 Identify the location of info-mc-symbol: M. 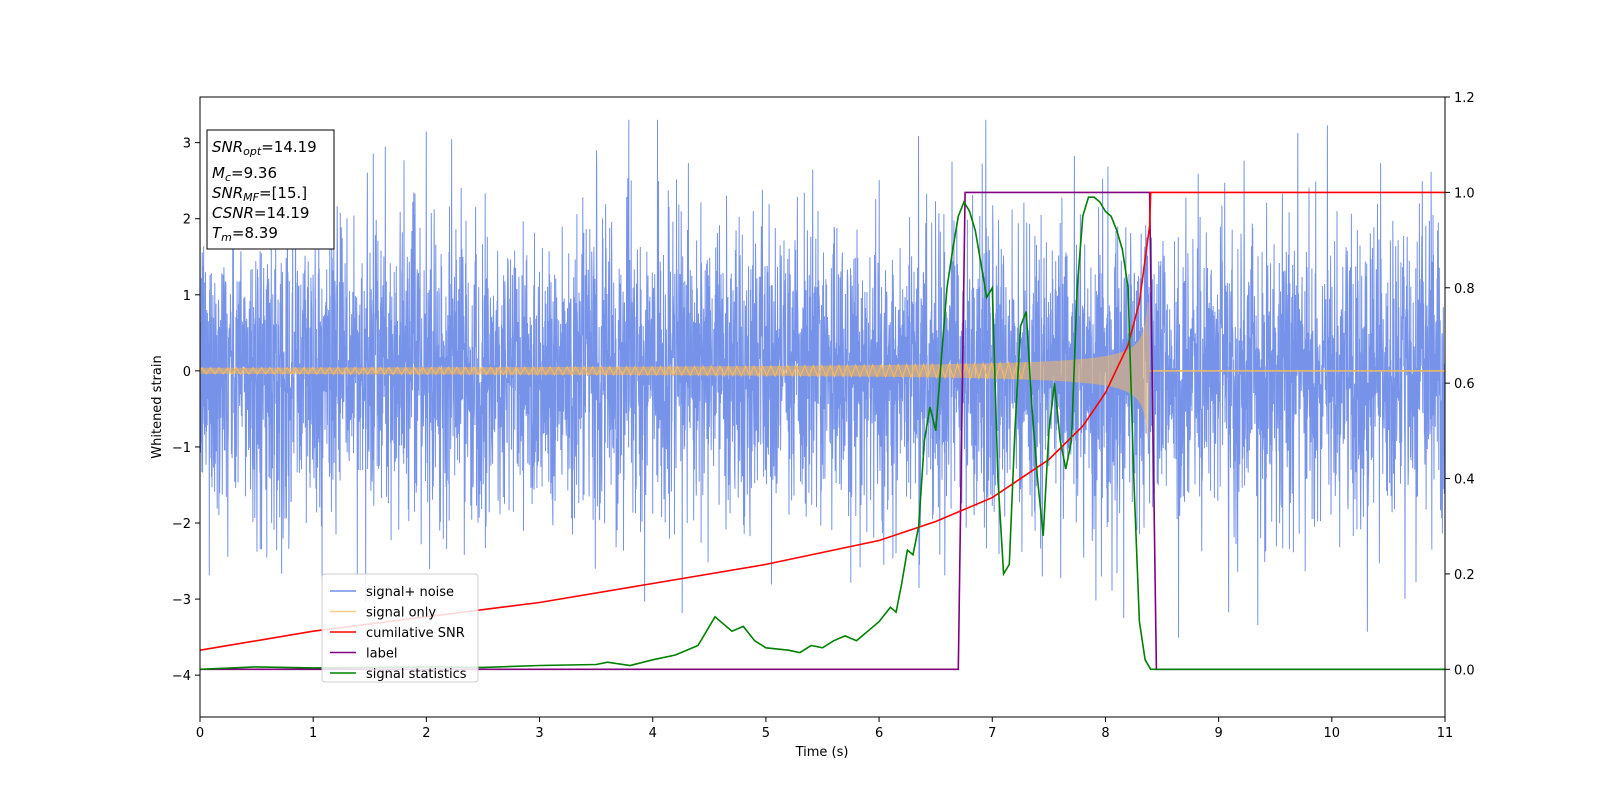
(218, 173).